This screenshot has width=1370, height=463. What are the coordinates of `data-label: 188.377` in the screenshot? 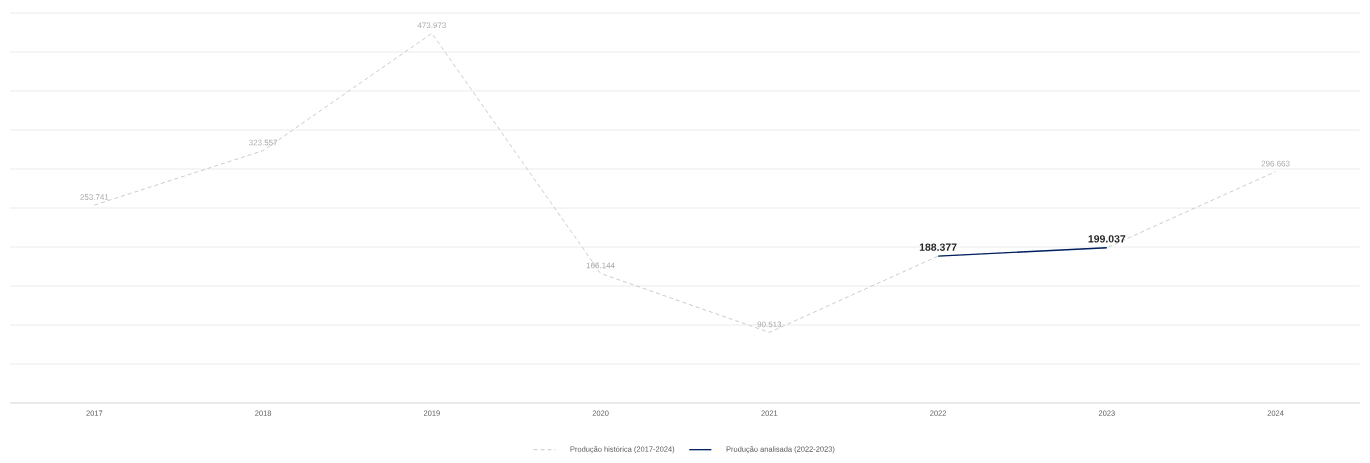 It's located at (938, 247).